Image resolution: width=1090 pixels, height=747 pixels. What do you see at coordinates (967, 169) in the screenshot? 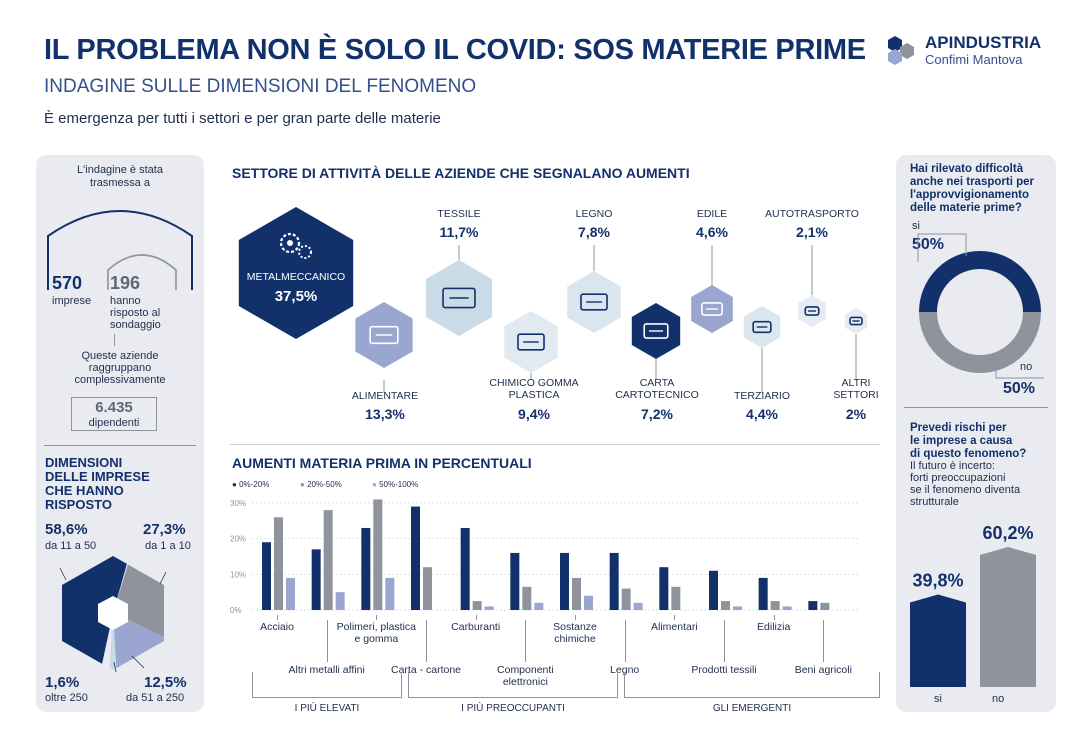
I see `transport-question-1: Hai rilevato difficoltà` at bounding box center [967, 169].